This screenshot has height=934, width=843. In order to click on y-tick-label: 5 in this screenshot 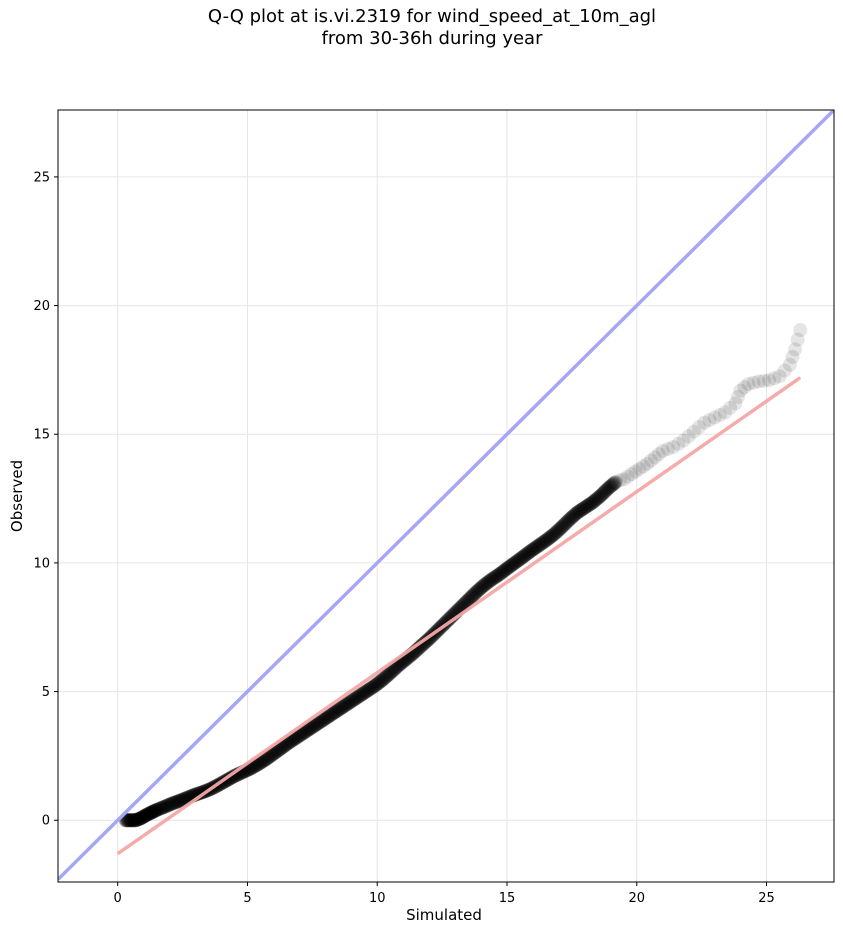, I will do `click(46, 692)`.